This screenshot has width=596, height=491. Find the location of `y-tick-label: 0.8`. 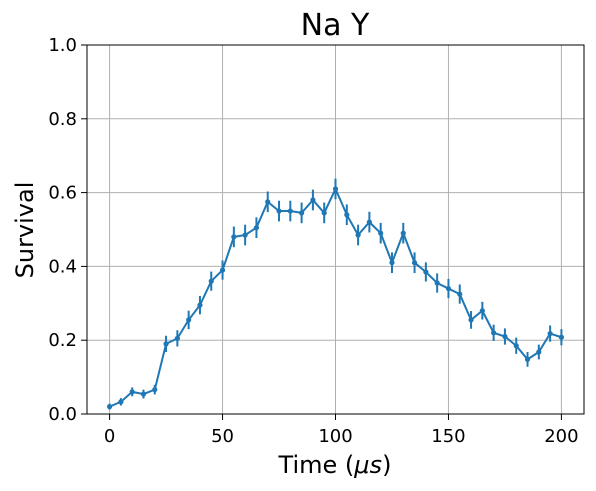

y-tick-label: 0.8 is located at coordinates (62, 119).